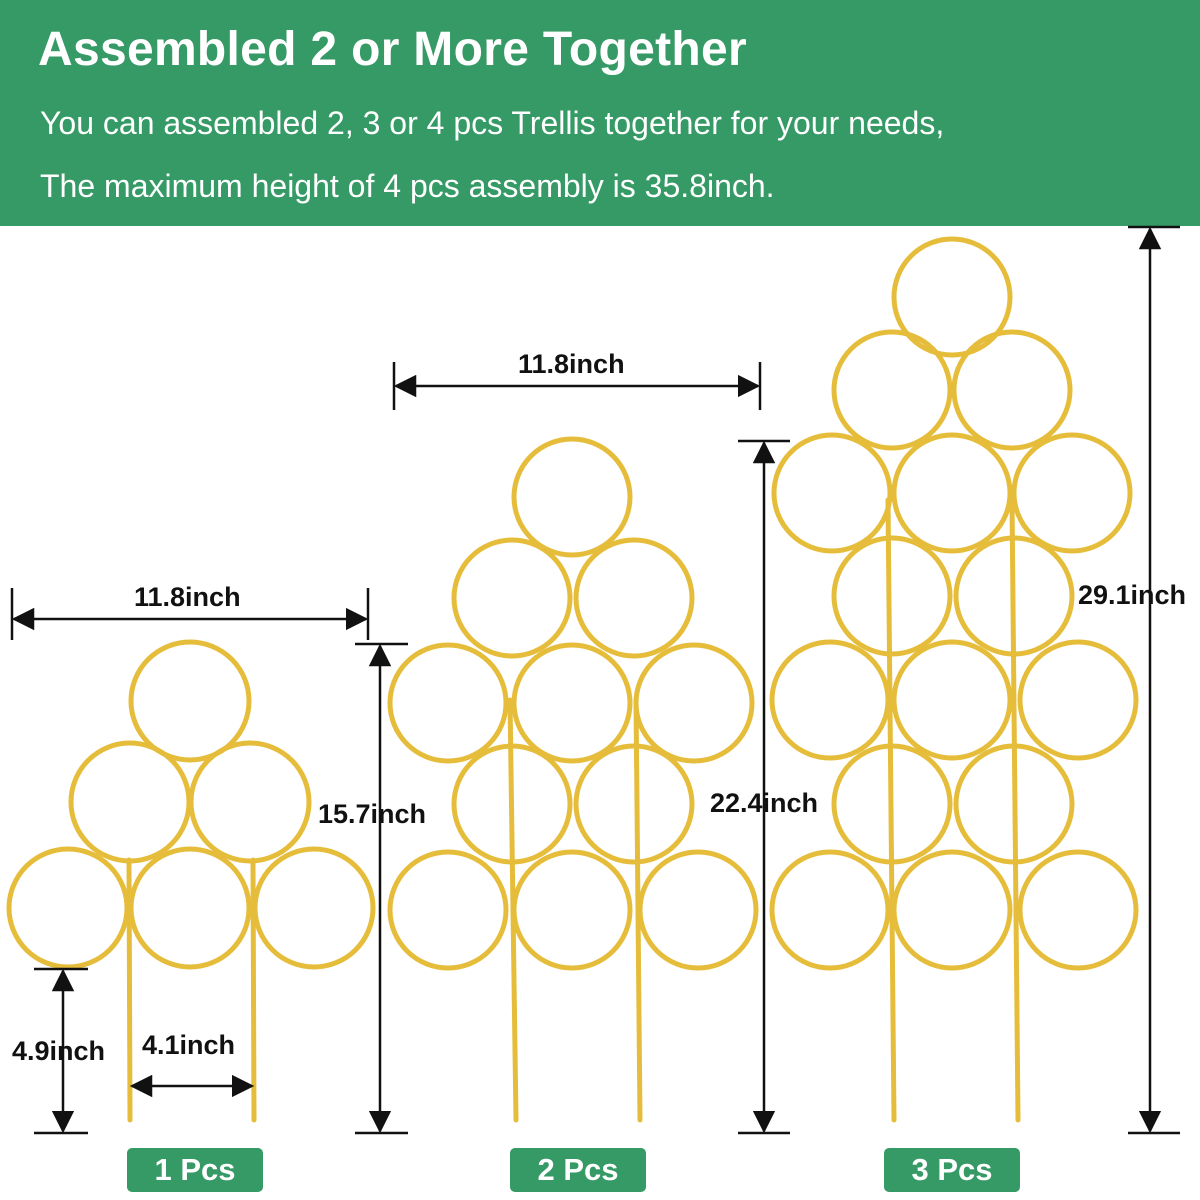  I want to click on three-height-label: 29.1inch, so click(1132, 595).